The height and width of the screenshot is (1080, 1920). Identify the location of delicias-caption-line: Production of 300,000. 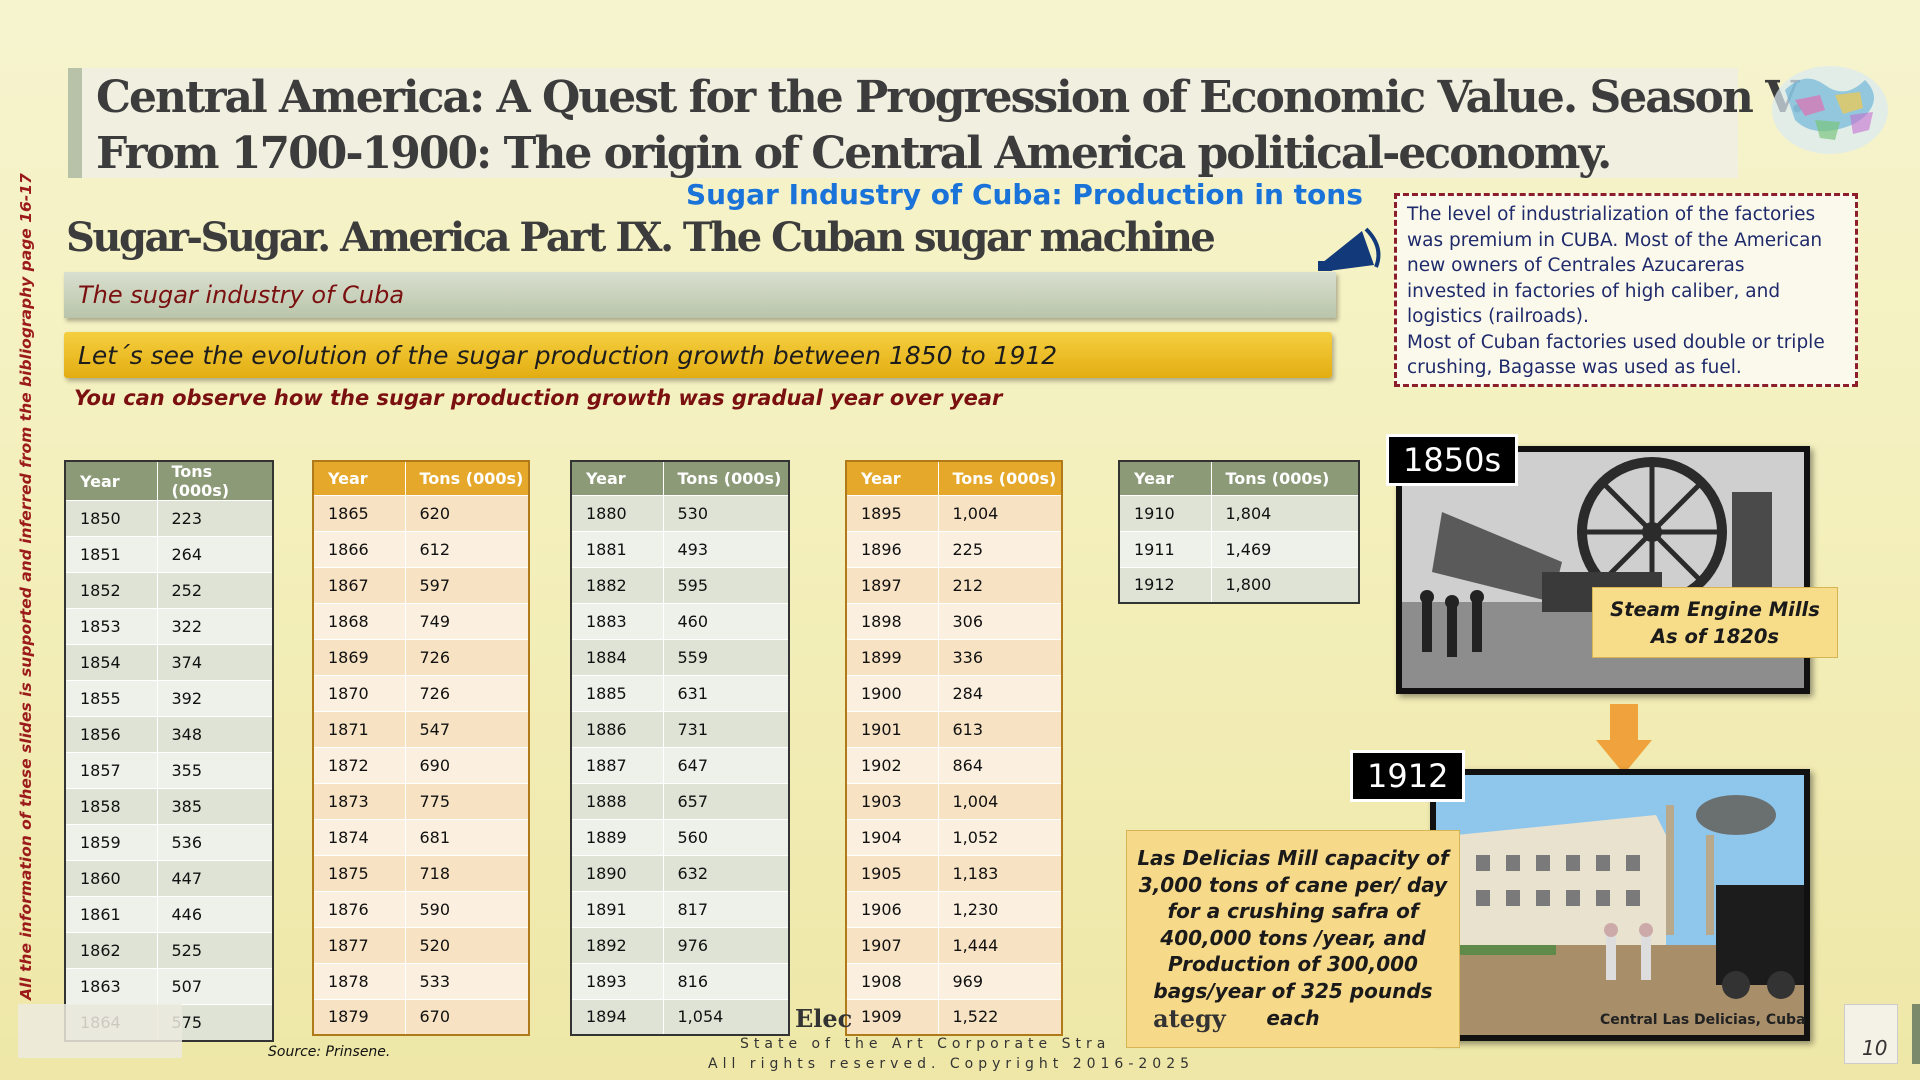
(1293, 964).